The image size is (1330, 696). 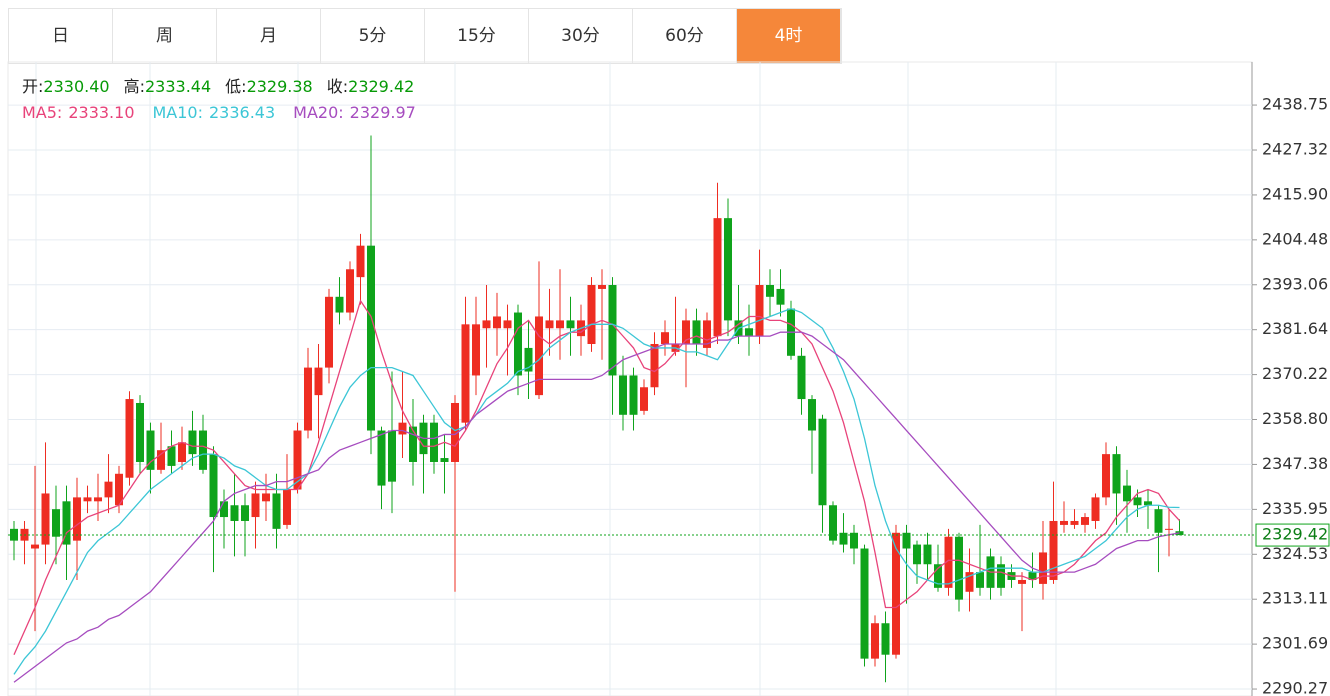 What do you see at coordinates (1295, 508) in the screenshot?
I see `y-tick-label: 2335.95` at bounding box center [1295, 508].